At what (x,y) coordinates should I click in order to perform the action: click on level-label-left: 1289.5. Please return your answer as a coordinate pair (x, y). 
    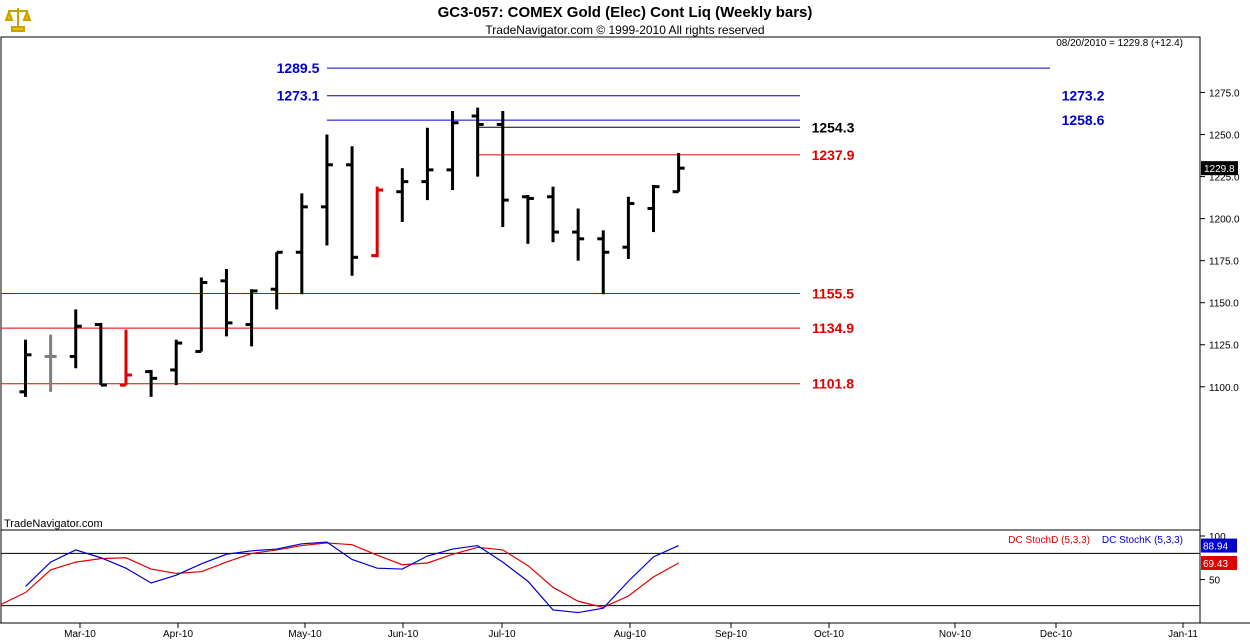
    Looking at the image, I should click on (298, 68).